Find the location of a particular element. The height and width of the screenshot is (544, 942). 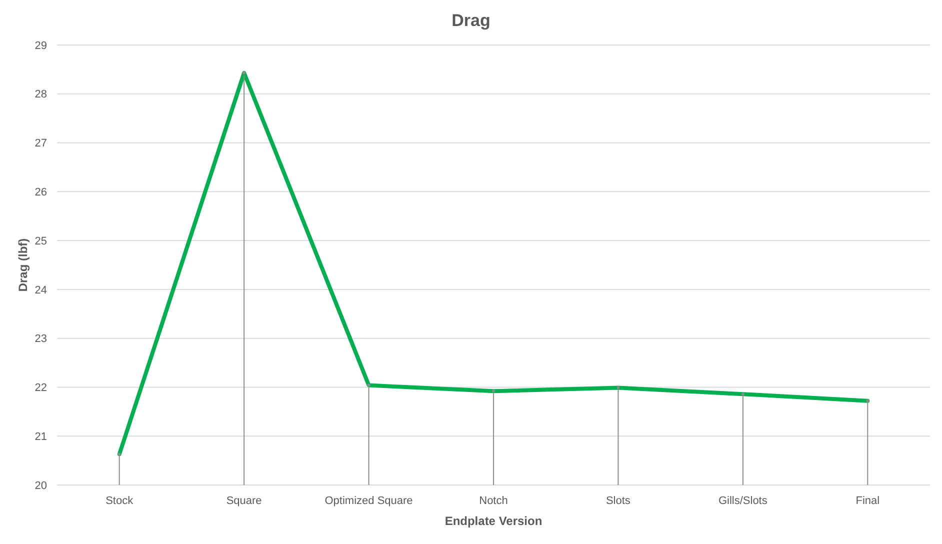

y-tick-label: 27 is located at coordinates (40, 144).